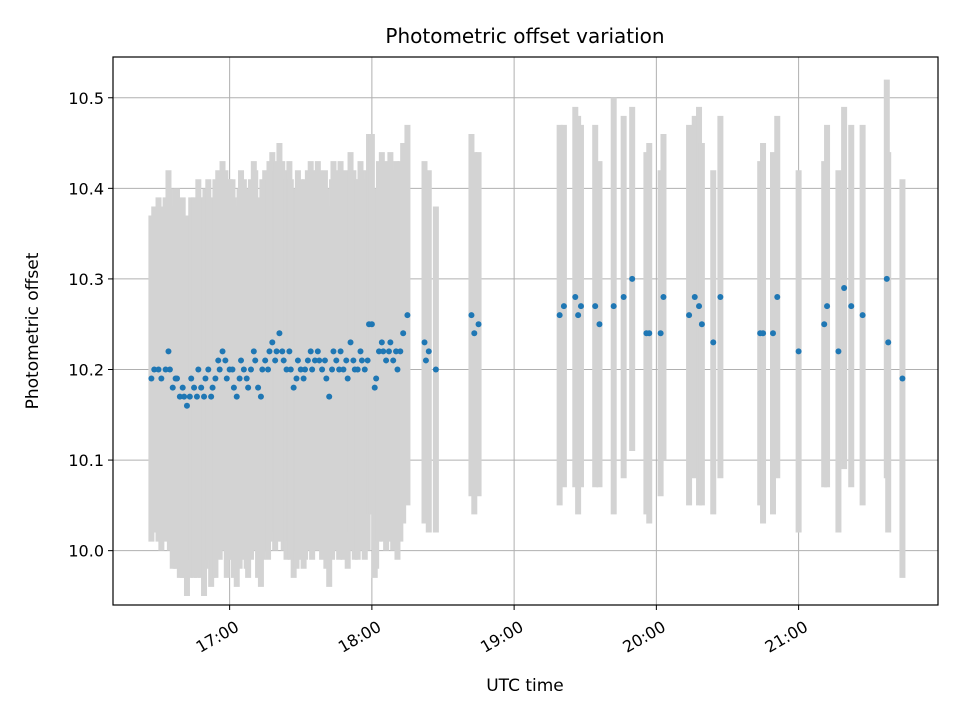 The width and height of the screenshot is (960, 720). What do you see at coordinates (217, 637) in the screenshot?
I see `x-tick-label: 17:00` at bounding box center [217, 637].